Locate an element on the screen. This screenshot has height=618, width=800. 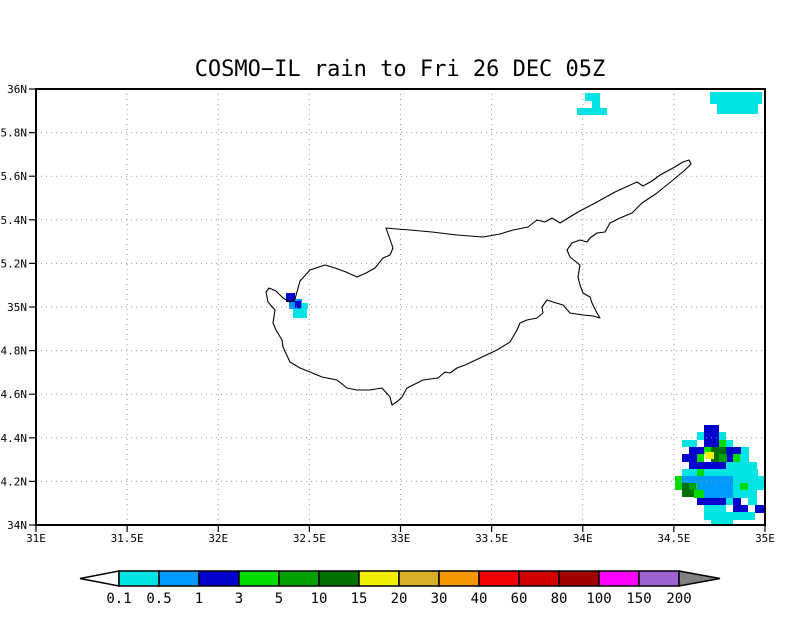
chart-title: COSMO−IL rain to Fri 26 DEC 05Z is located at coordinates (400, 69).